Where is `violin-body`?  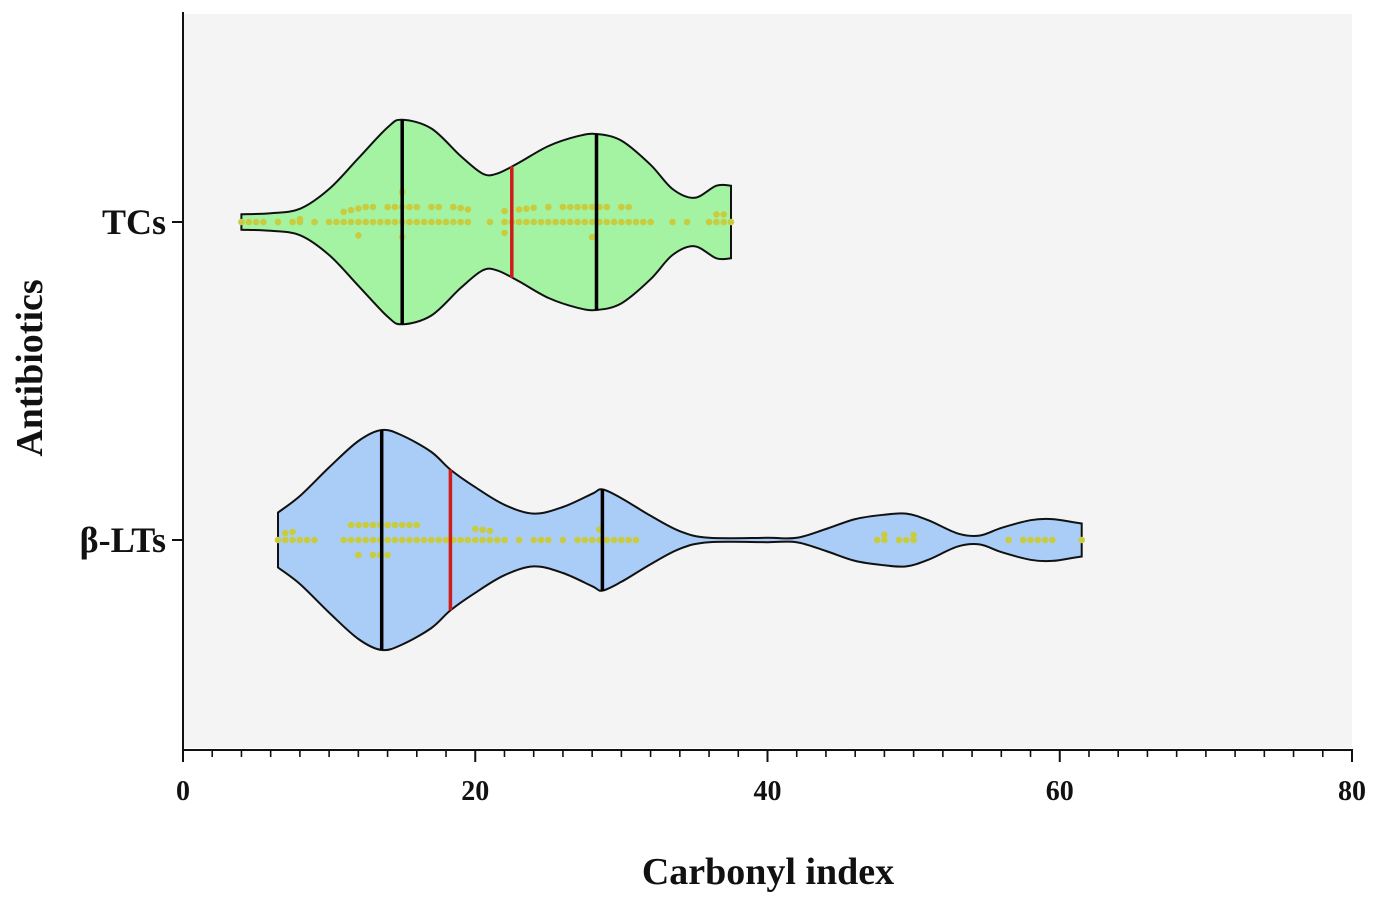 violin-body is located at coordinates (486, 222).